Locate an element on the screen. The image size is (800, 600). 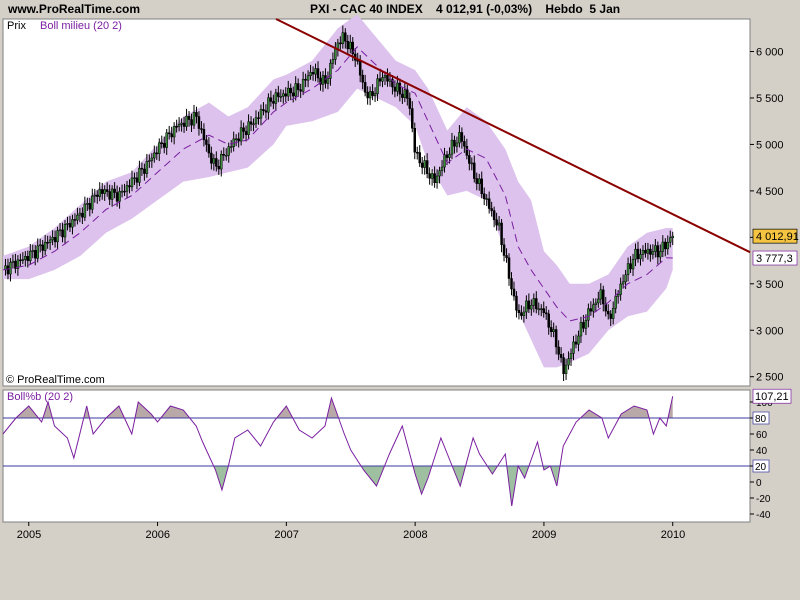
x-tick-label: 2008 is located at coordinates (415, 535).